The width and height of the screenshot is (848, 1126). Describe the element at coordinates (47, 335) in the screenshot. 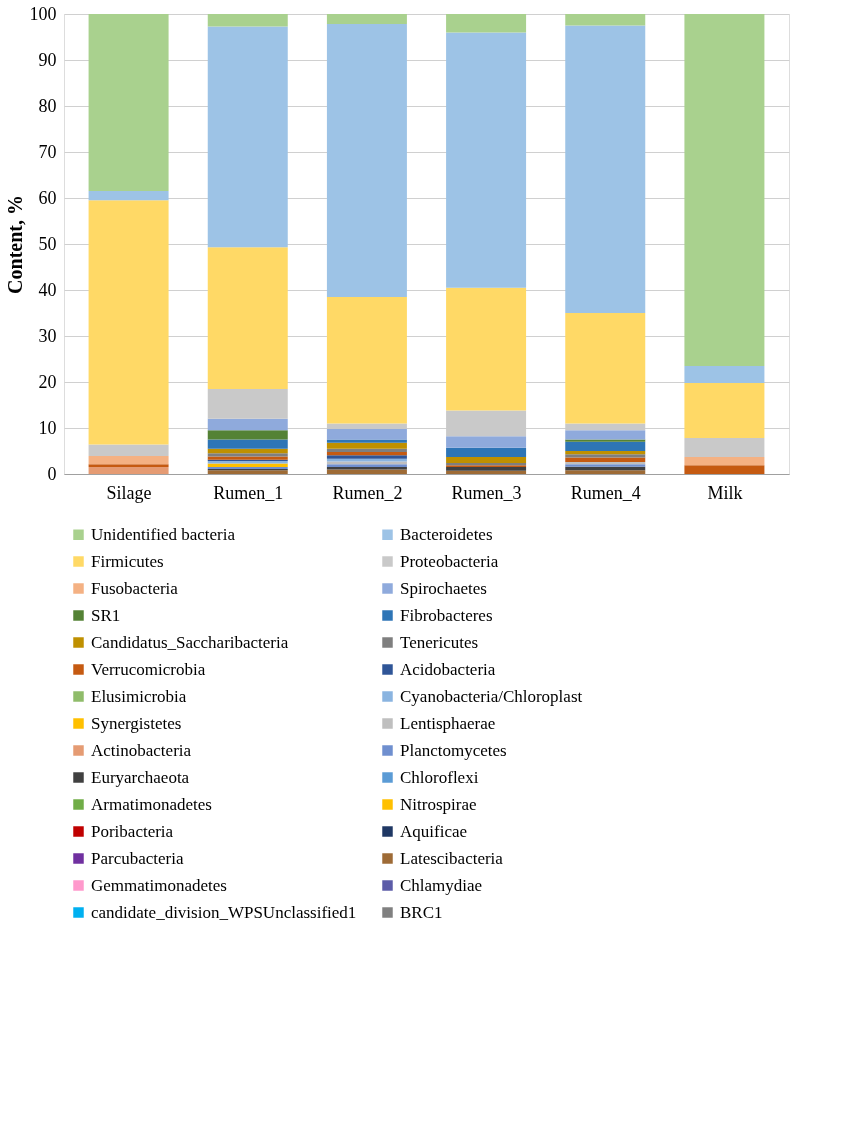

I see `y-tick-label: 30` at that location.